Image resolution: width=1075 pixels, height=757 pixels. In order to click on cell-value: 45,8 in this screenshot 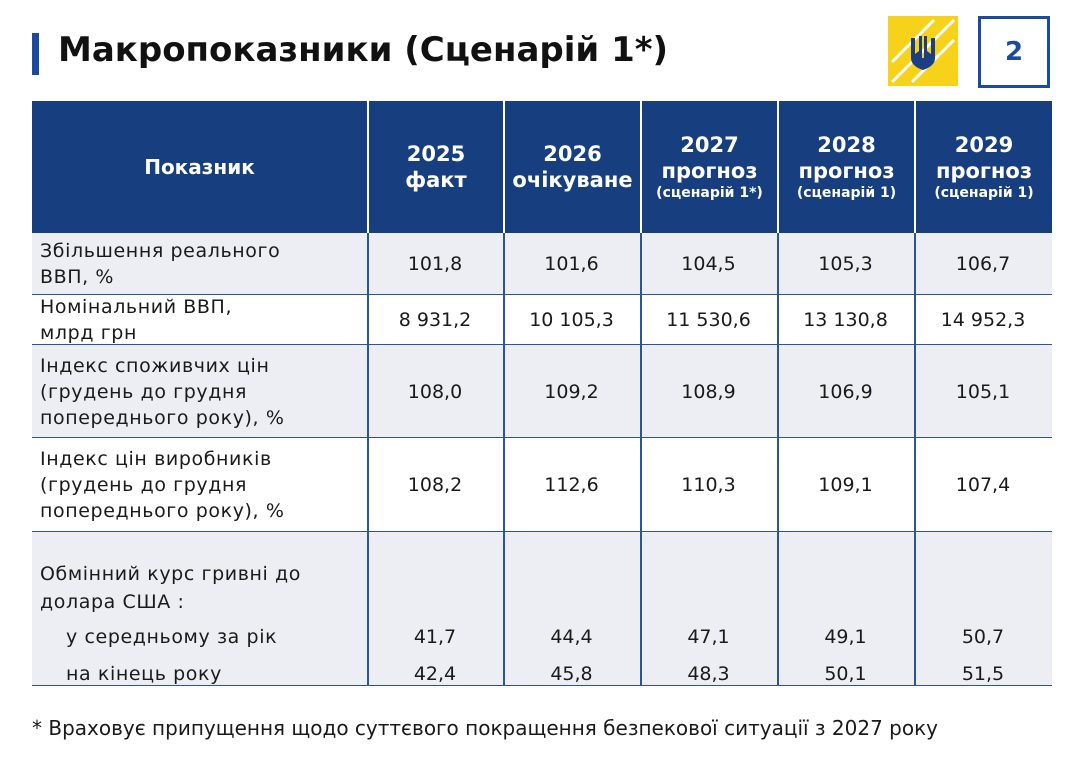, I will do `click(571, 674)`.